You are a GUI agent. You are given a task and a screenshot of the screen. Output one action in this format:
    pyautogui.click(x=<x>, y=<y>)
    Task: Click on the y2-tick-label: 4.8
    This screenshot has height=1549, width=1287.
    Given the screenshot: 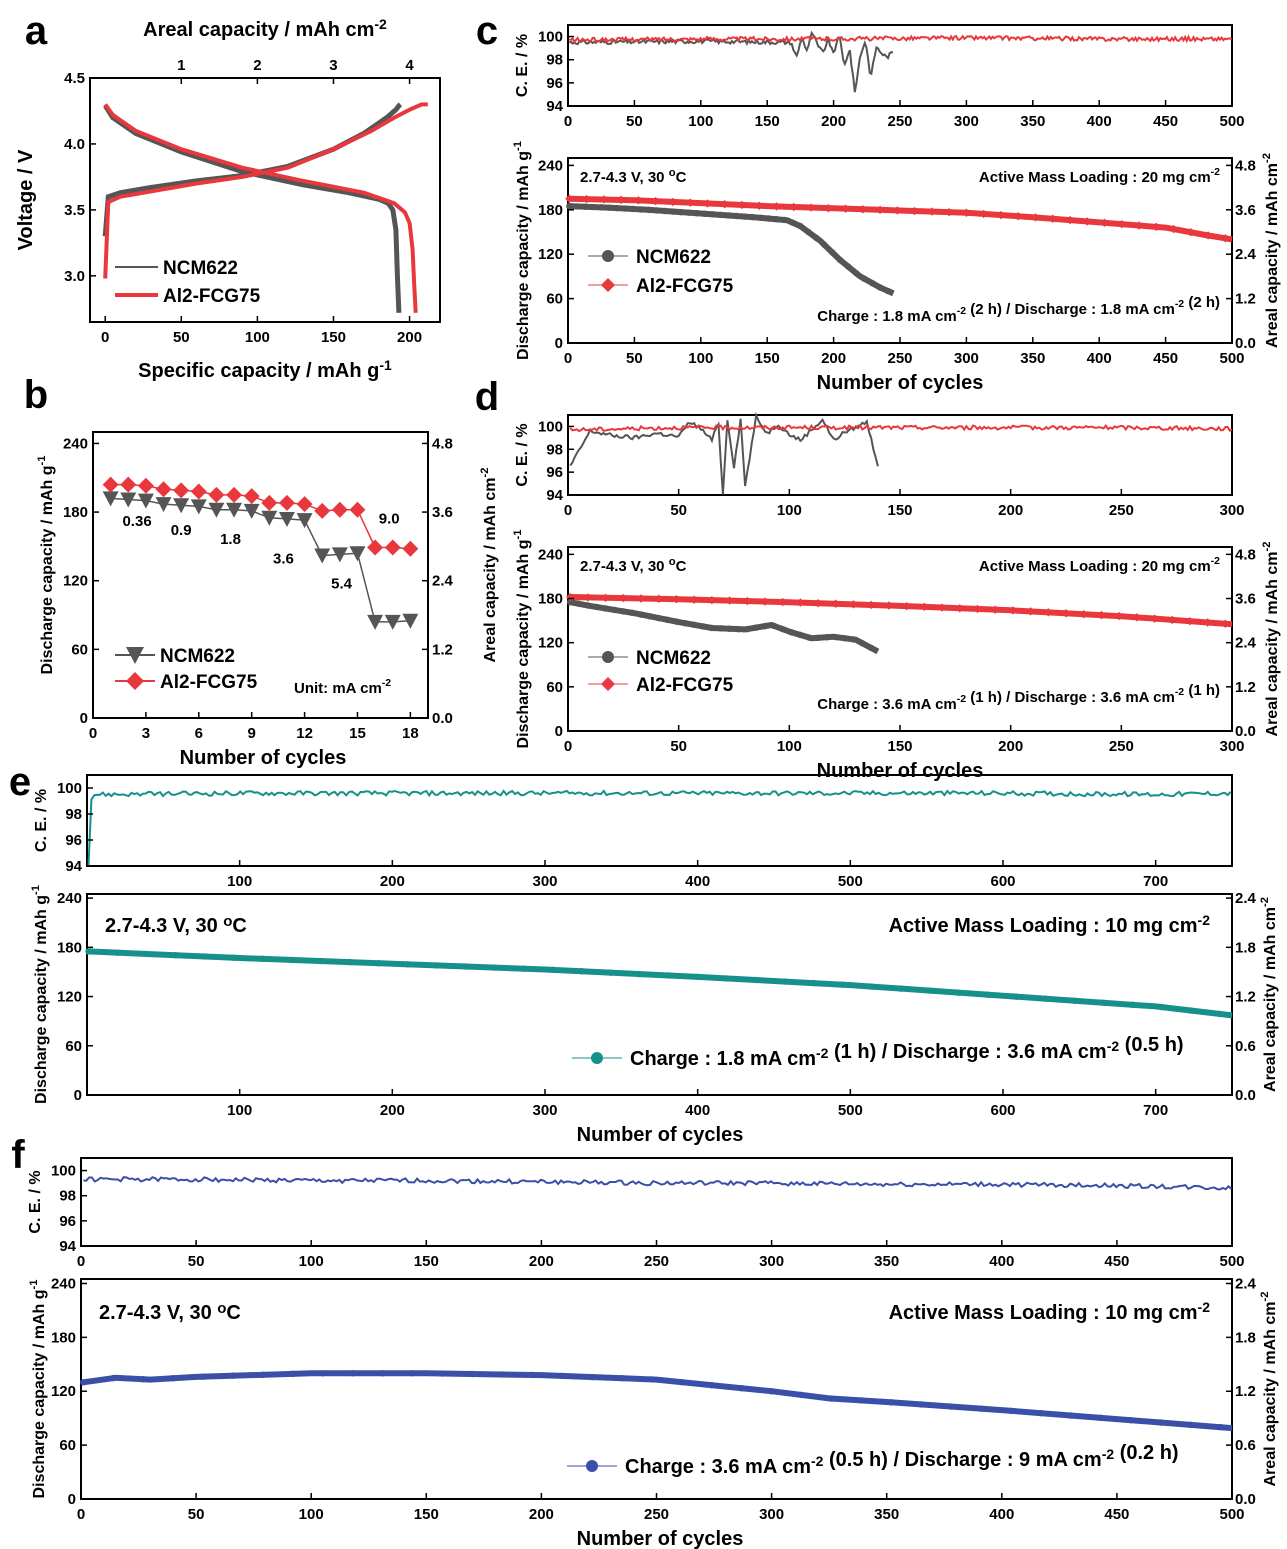 What is the action you would take?
    pyautogui.click(x=442, y=443)
    